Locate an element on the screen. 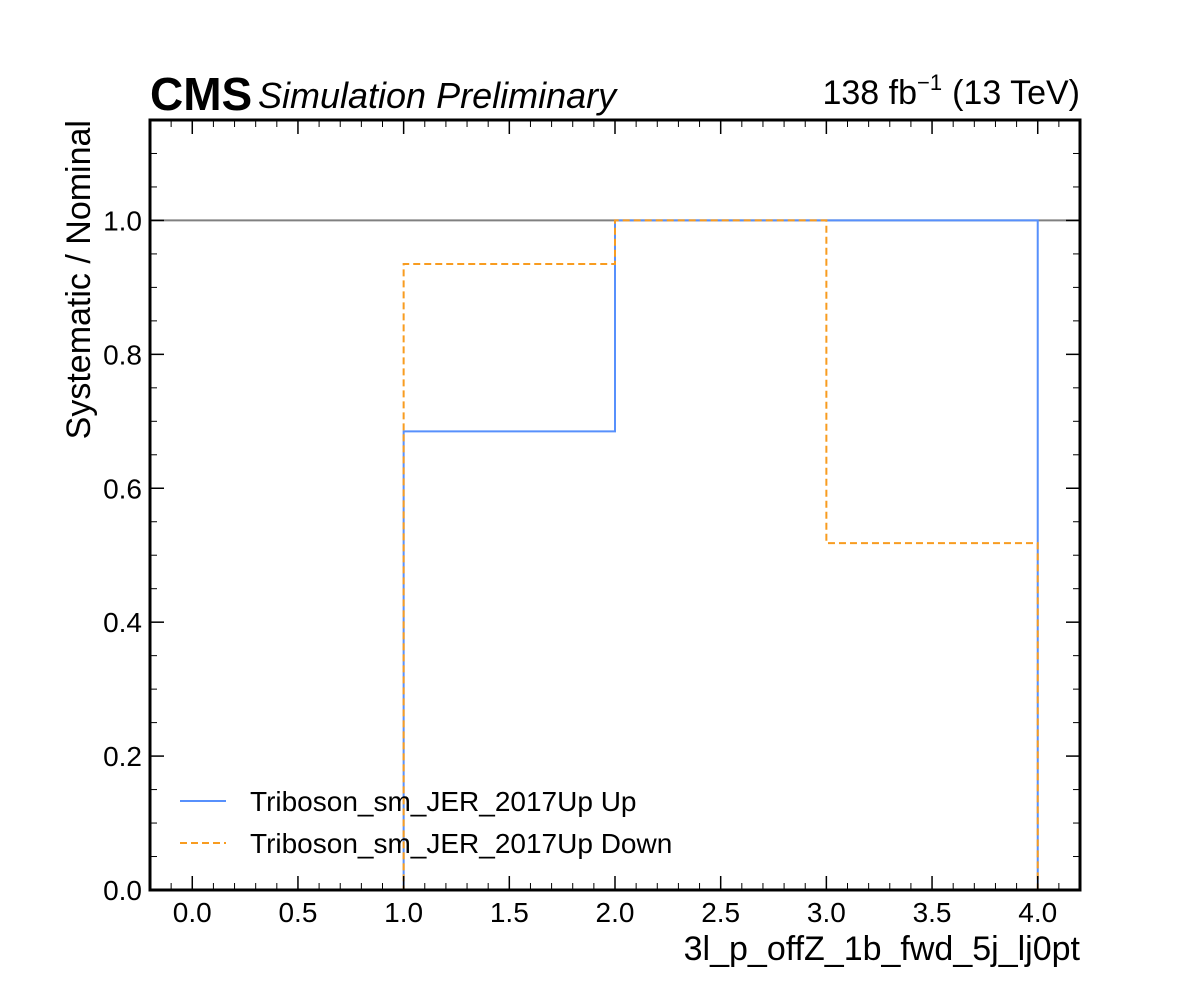  luminosity-value: 138 fb is located at coordinates (869, 93).